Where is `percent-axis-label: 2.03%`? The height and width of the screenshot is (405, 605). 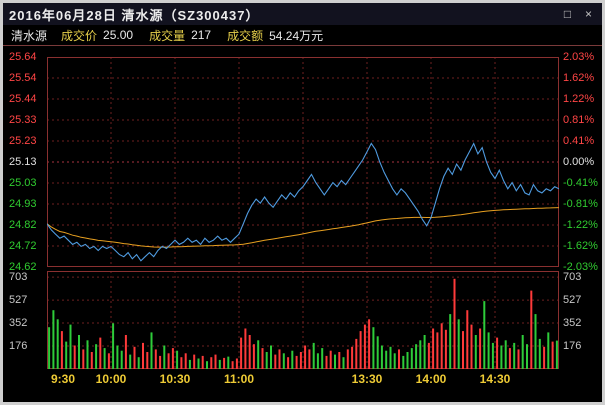 percent-axis-label: 2.03% is located at coordinates (579, 57).